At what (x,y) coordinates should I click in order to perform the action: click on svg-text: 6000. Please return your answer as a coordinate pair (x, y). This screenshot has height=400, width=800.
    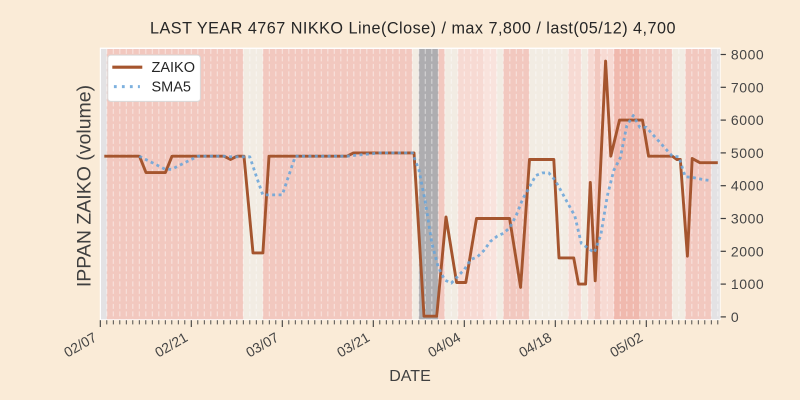
    Looking at the image, I should click on (747, 120).